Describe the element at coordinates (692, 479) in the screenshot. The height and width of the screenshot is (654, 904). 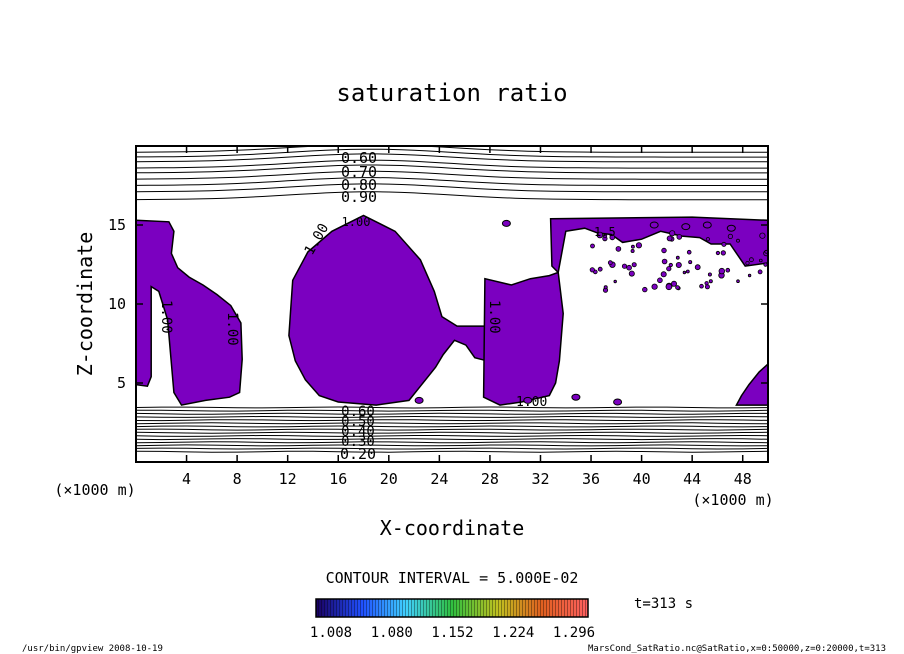
I see `x-tick-label: 44` at that location.